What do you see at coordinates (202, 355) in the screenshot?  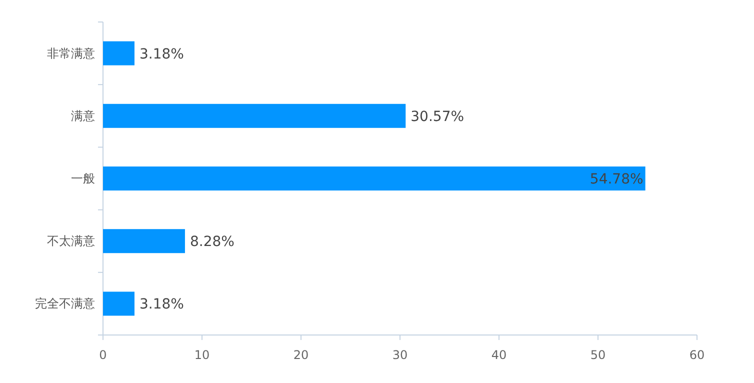 I see `x-tick-label: 10` at bounding box center [202, 355].